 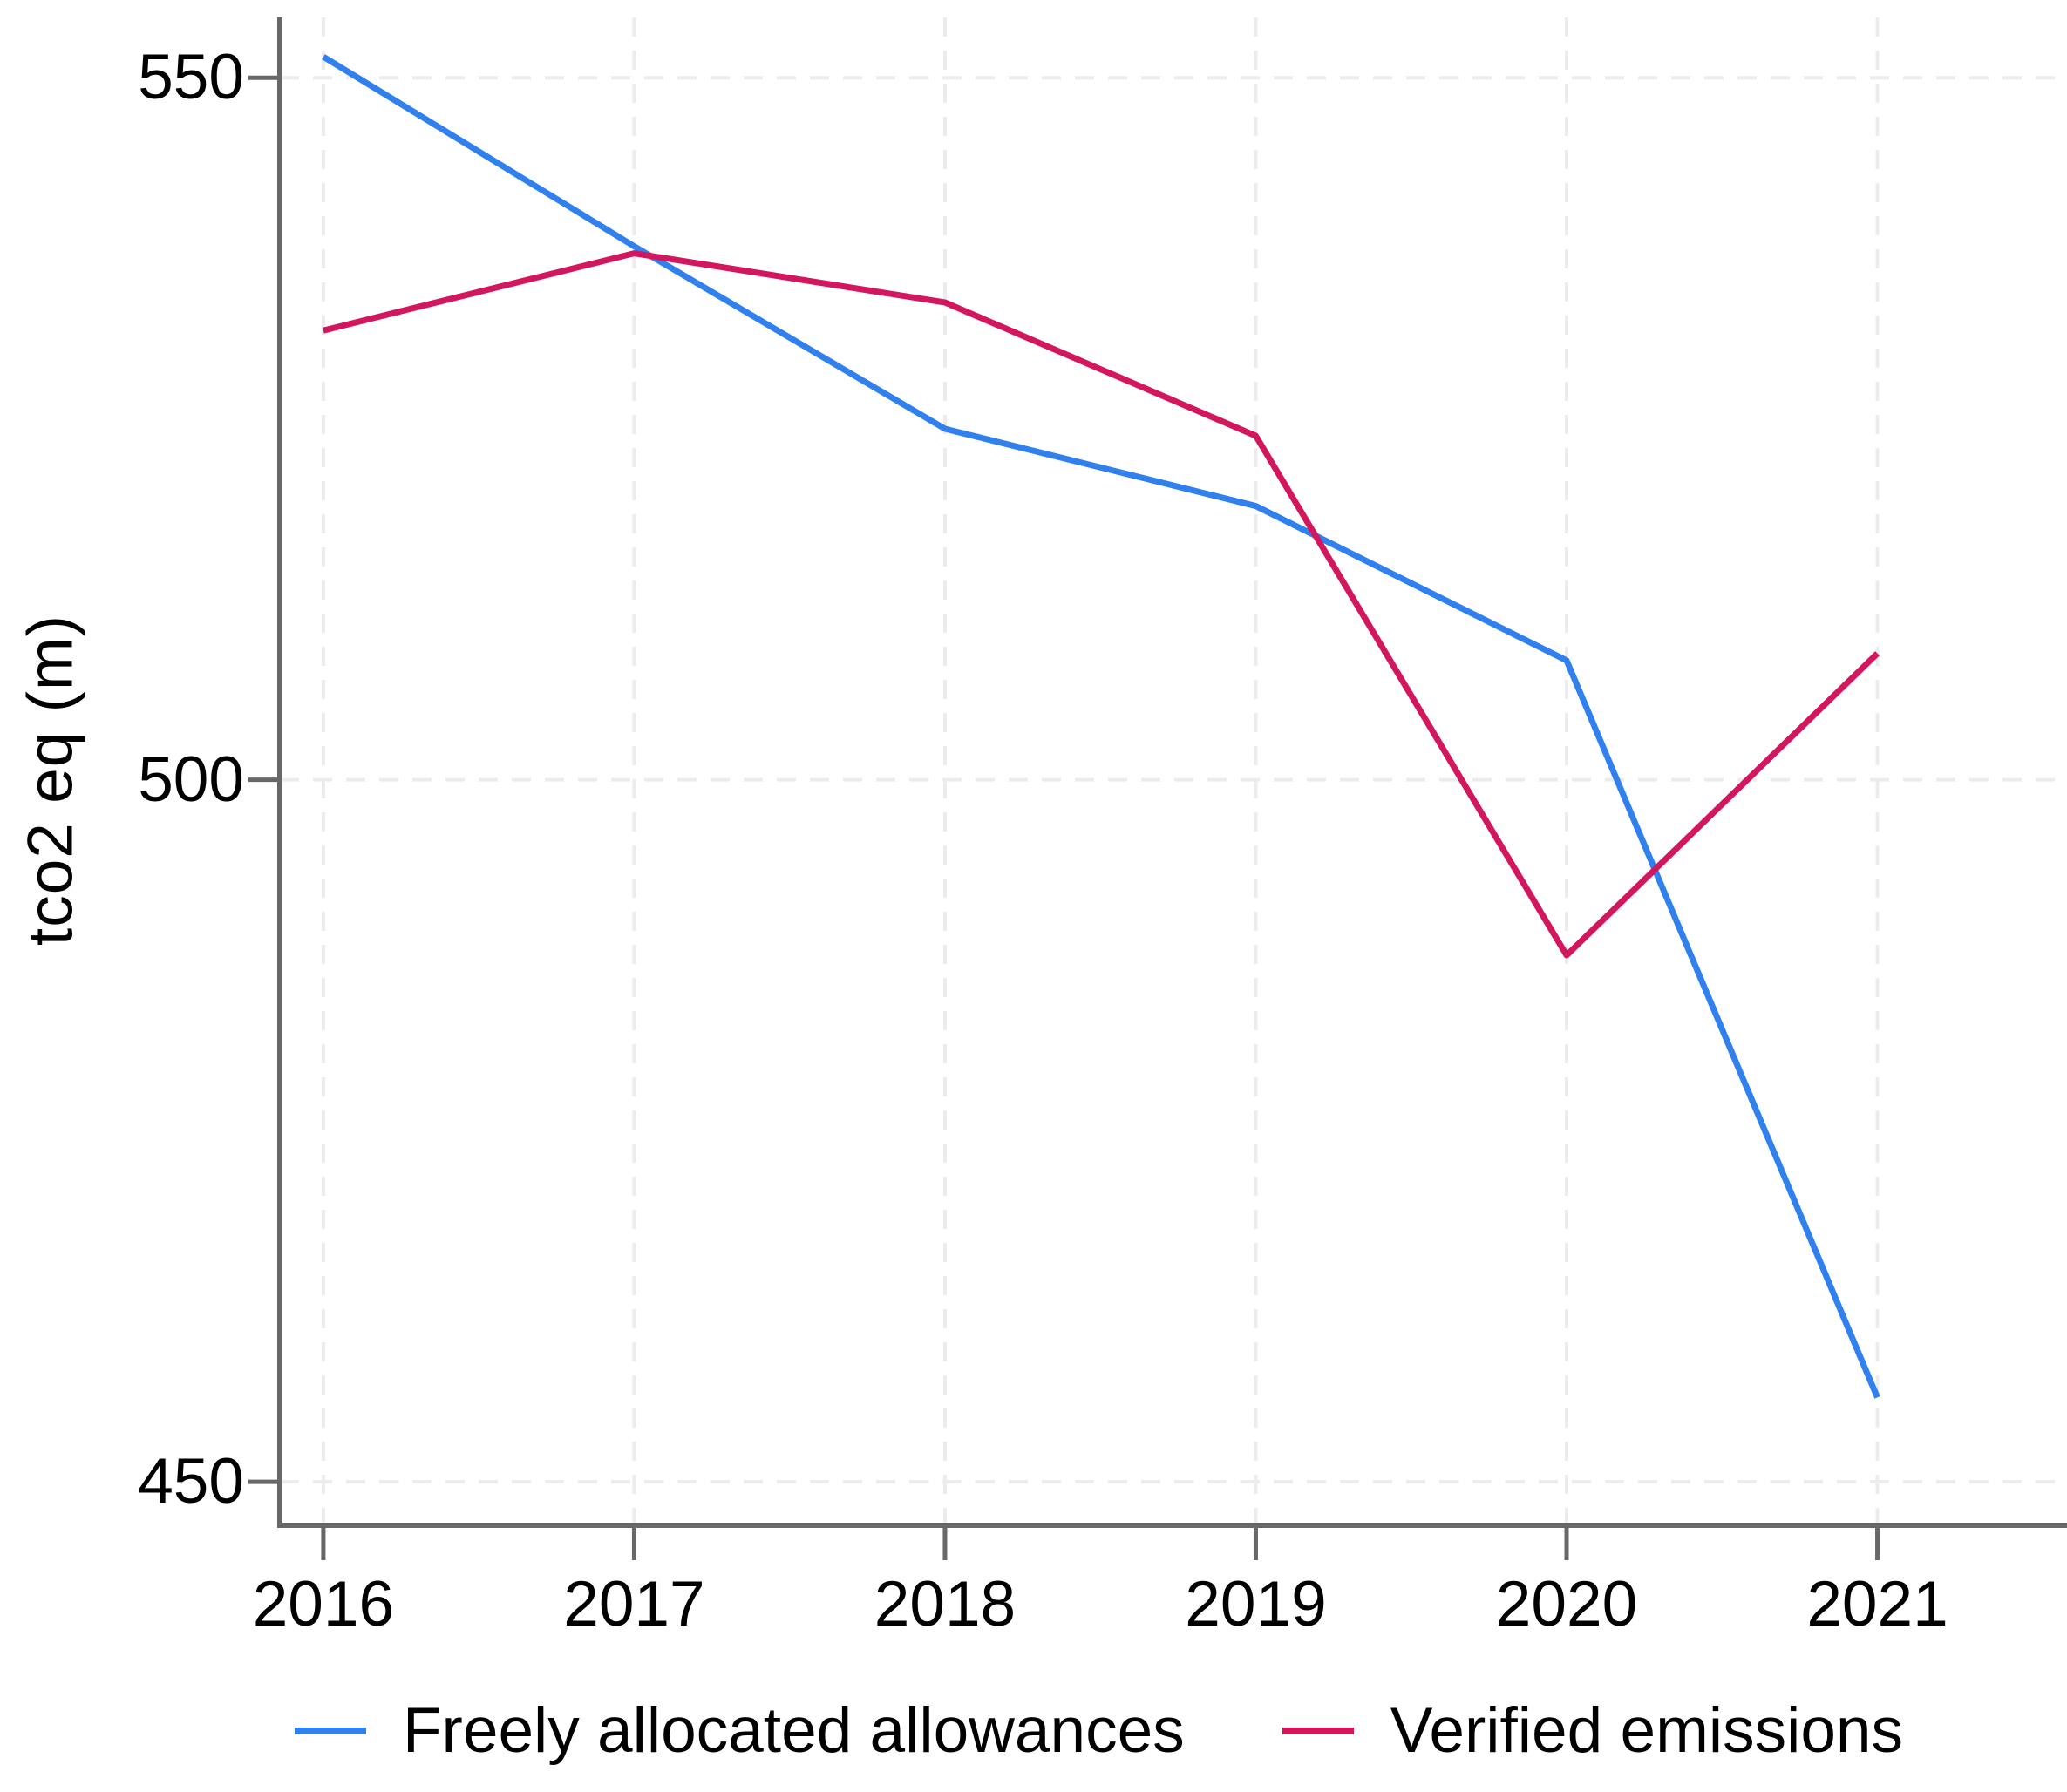 I want to click on legend-item-freely-allocated-allowances: Freely allocated allowances, so click(x=739, y=1730).